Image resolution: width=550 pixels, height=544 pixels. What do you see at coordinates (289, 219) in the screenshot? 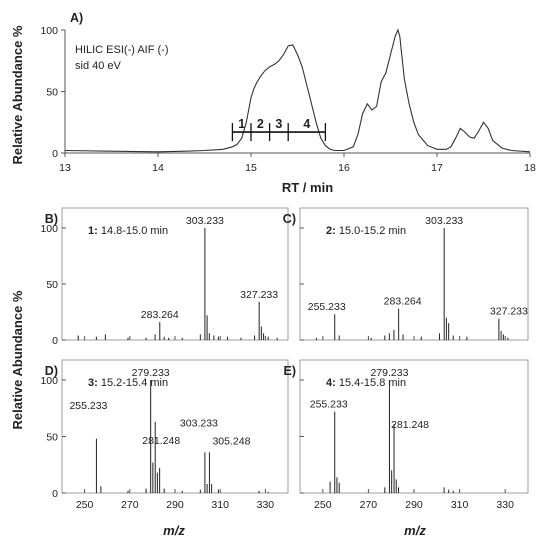
I see `panel-label: C)` at bounding box center [289, 219].